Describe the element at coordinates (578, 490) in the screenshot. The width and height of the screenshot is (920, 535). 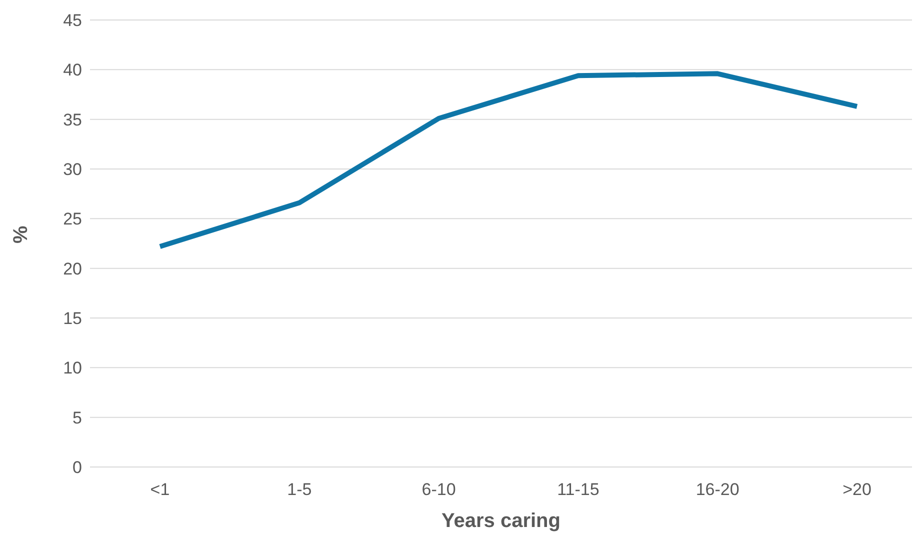
I see `x-tick-label: 11-15` at that location.